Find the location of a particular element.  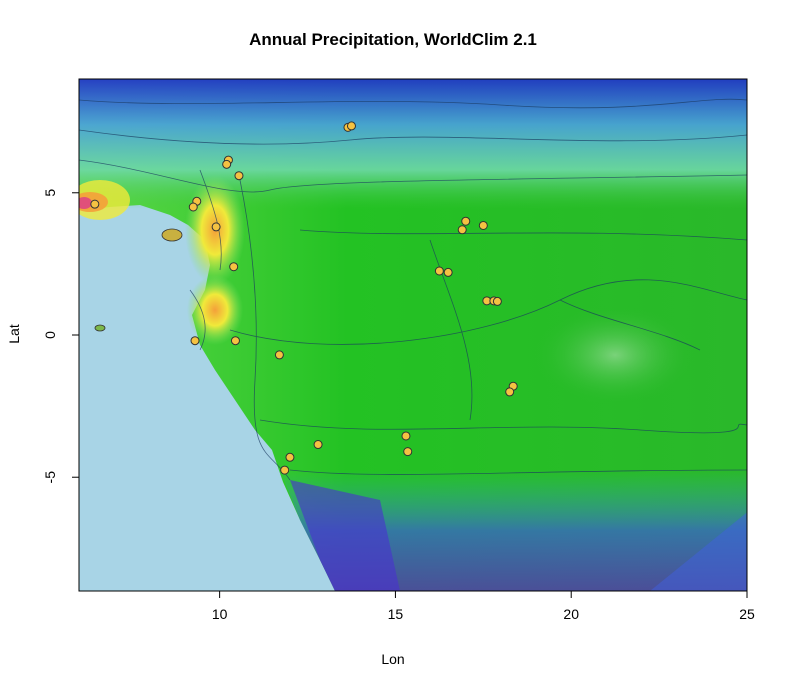

y-tick-label: 5 is located at coordinates (50, 193).